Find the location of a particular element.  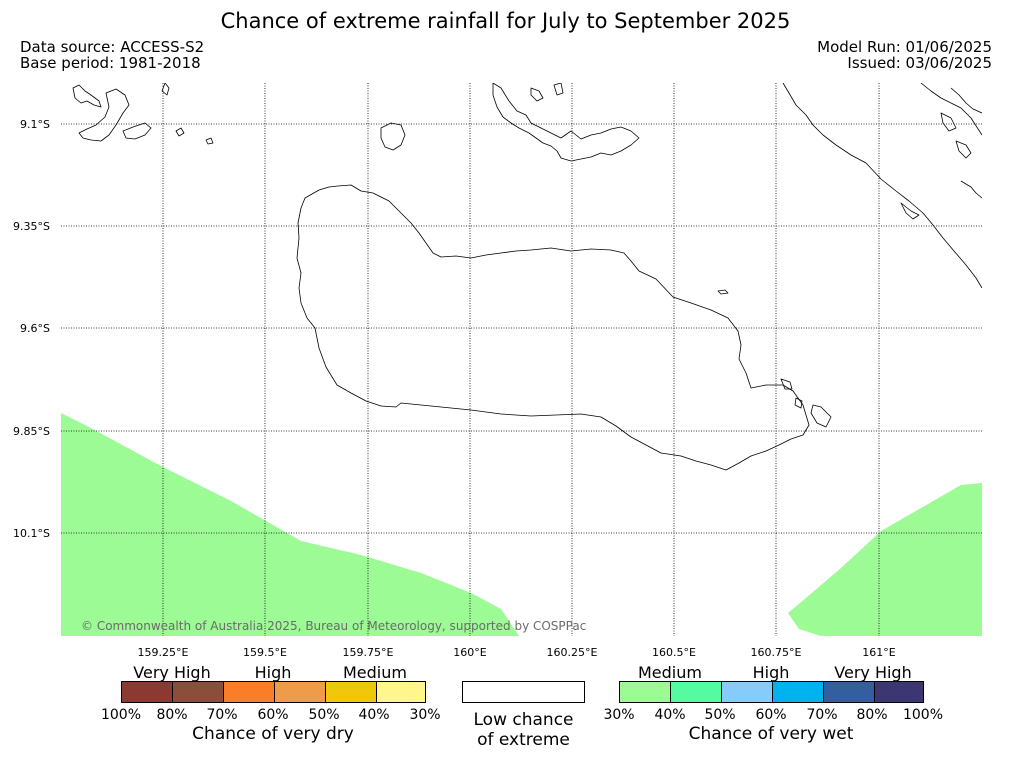

lon-label: 160.75°E is located at coordinates (776, 652).